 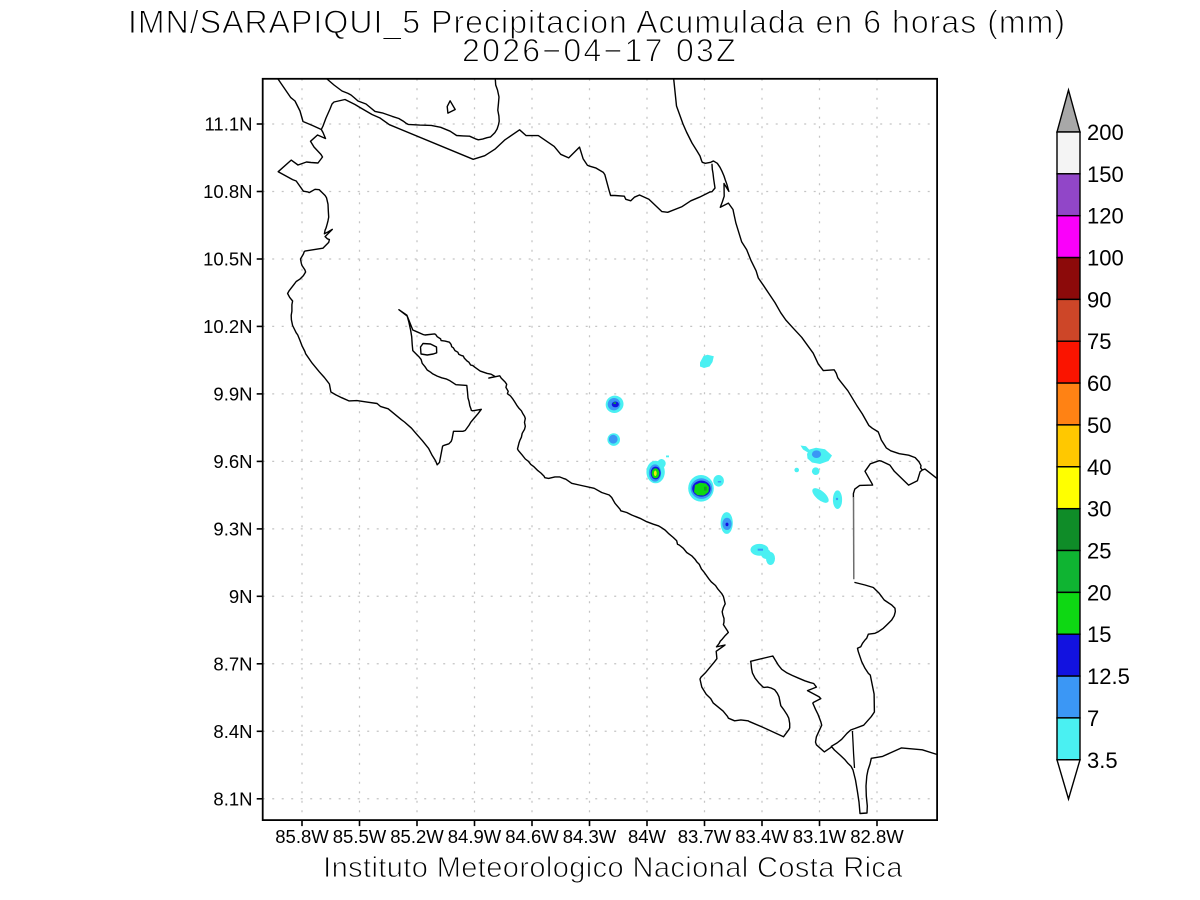 I want to click on svg-text: 8.1N, so click(x=232, y=798).